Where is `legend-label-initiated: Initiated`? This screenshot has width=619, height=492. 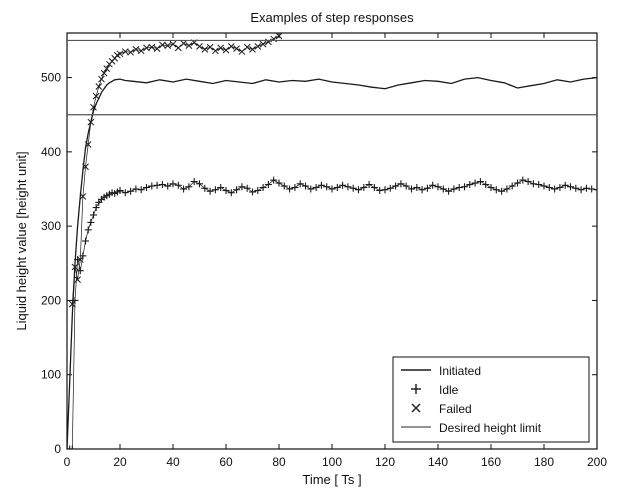 legend-label-initiated: Initiated is located at coordinates (460, 371).